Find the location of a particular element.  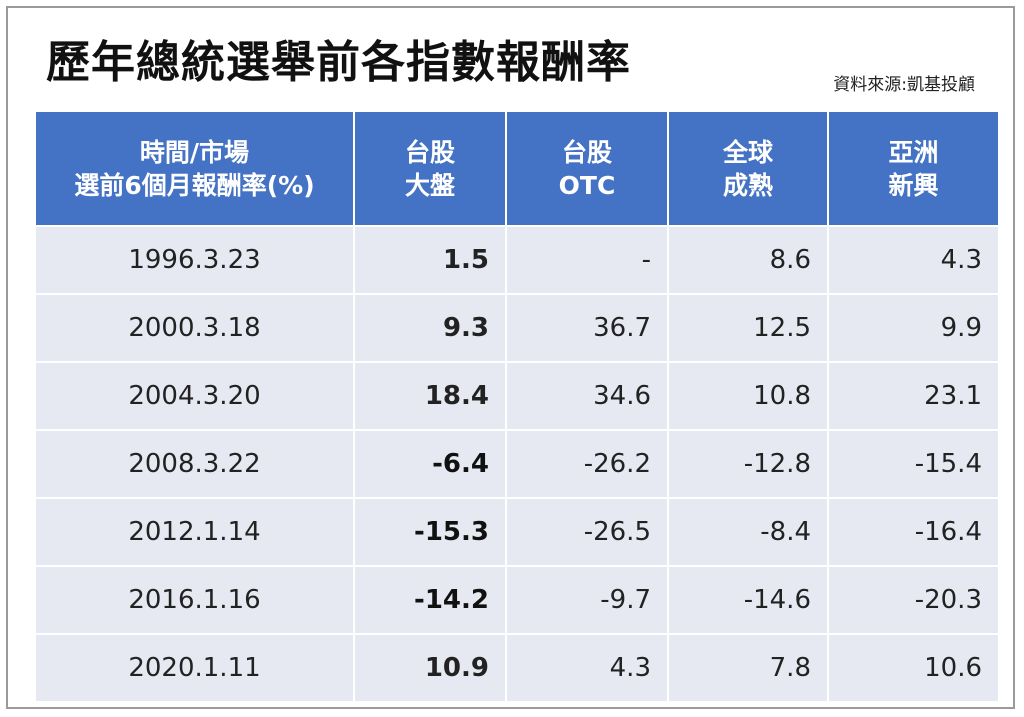

header-asia-emerging: 亞洲 新興 is located at coordinates (913, 169).